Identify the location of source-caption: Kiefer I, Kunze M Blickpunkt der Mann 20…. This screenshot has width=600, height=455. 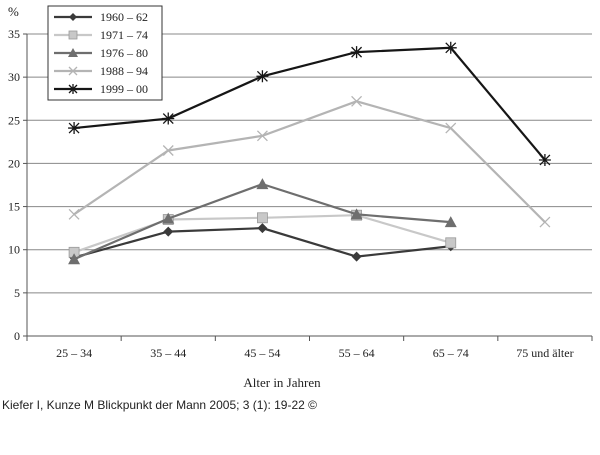
(159, 405).